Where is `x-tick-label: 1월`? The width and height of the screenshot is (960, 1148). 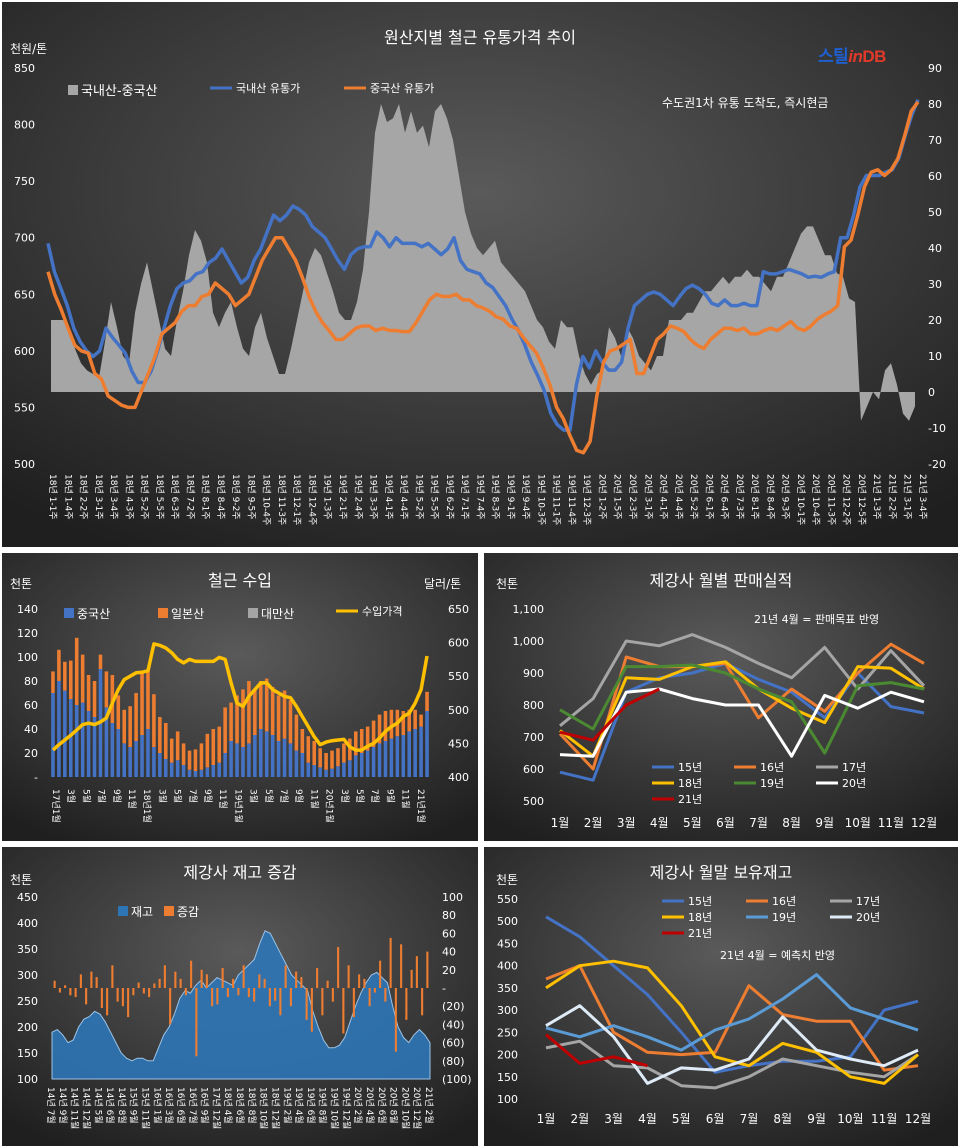 x-tick-label: 1월 is located at coordinates (560, 823).